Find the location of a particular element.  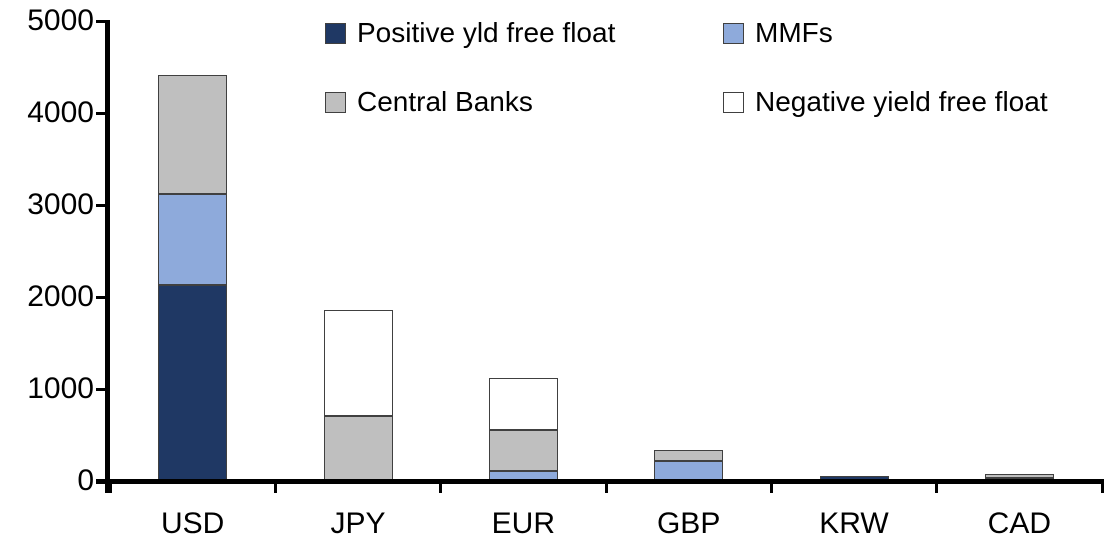

legend-label: Negative yield free float is located at coordinates (901, 101).